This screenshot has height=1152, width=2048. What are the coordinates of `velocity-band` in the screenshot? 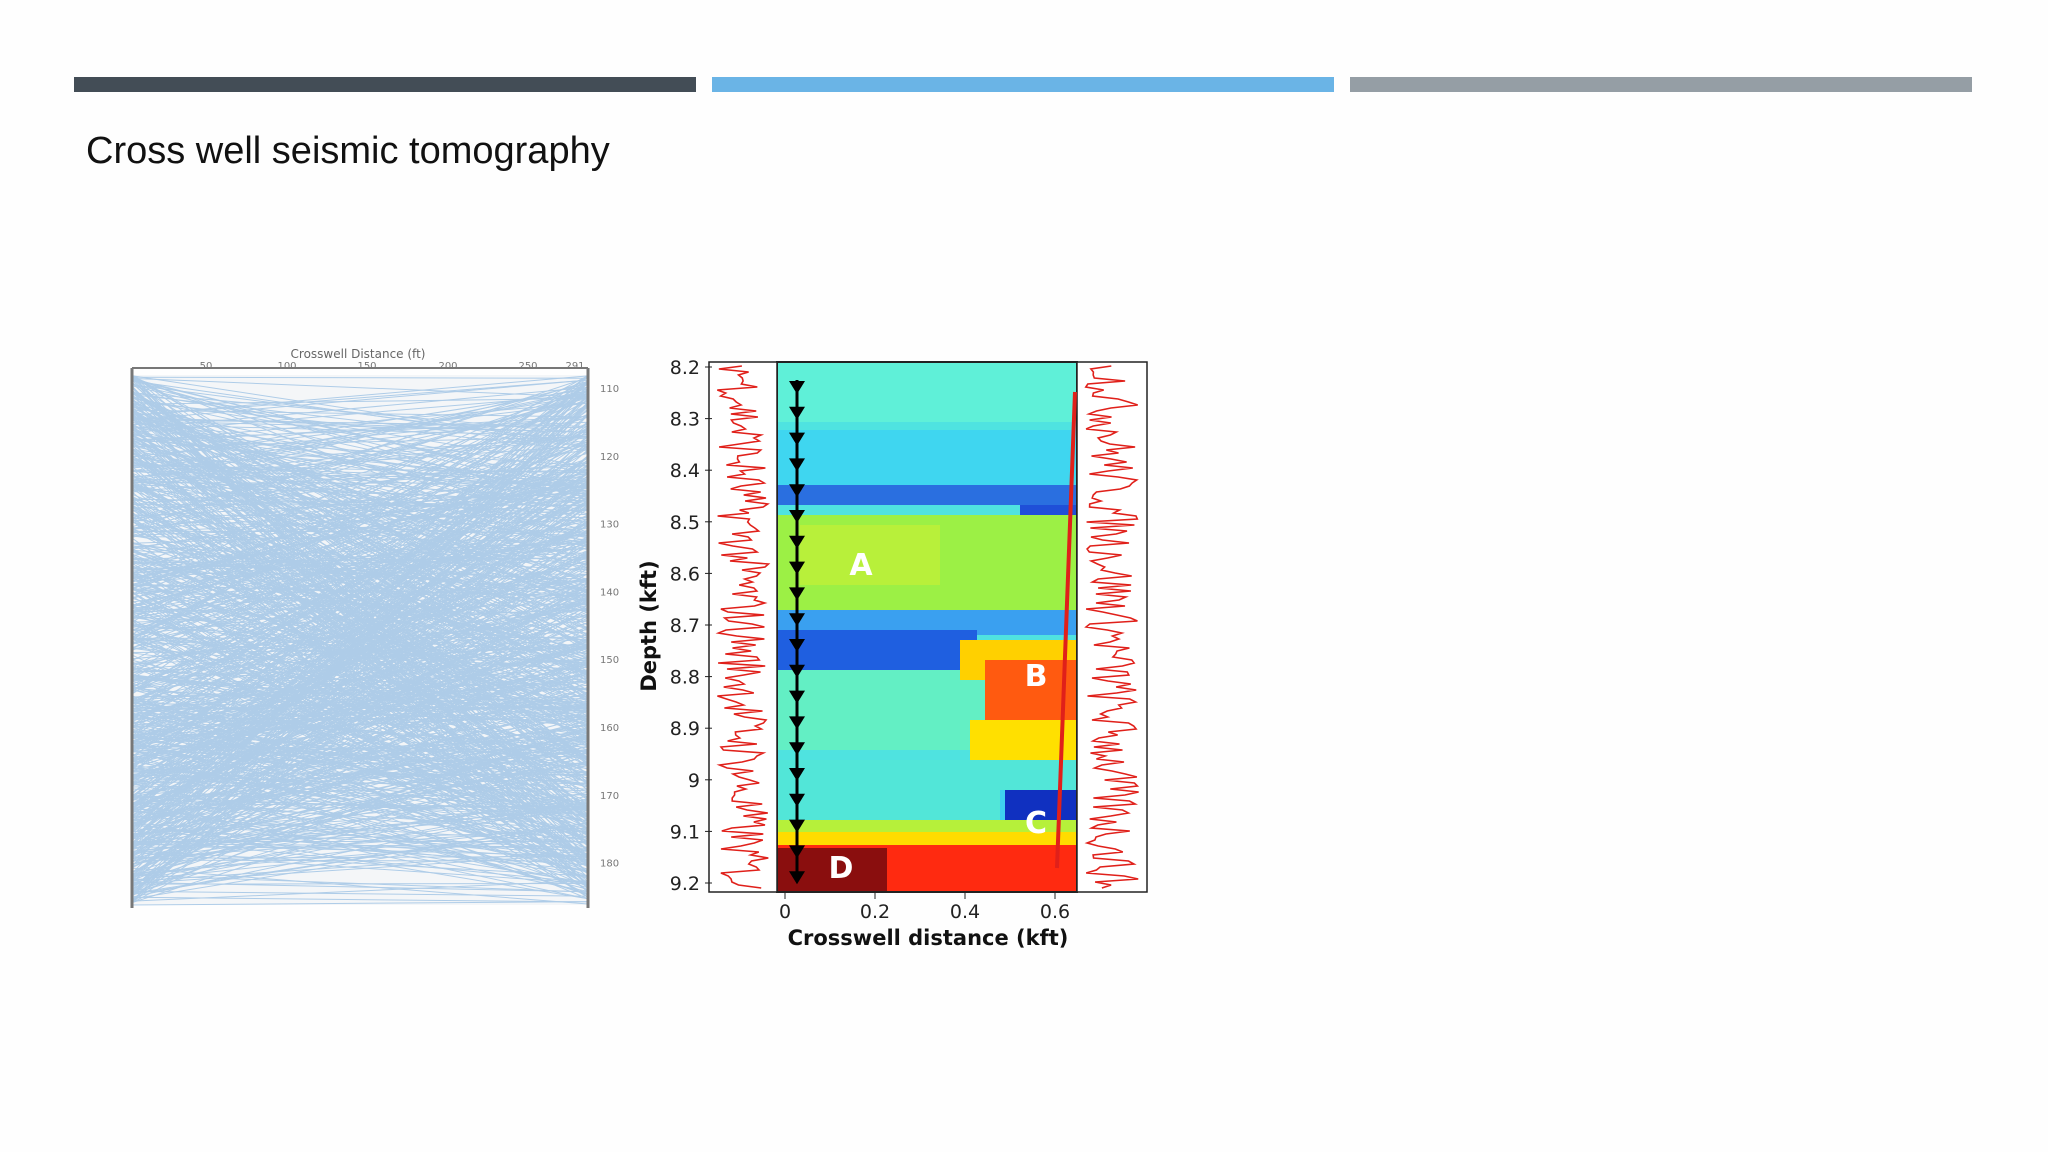 It's located at (927, 457).